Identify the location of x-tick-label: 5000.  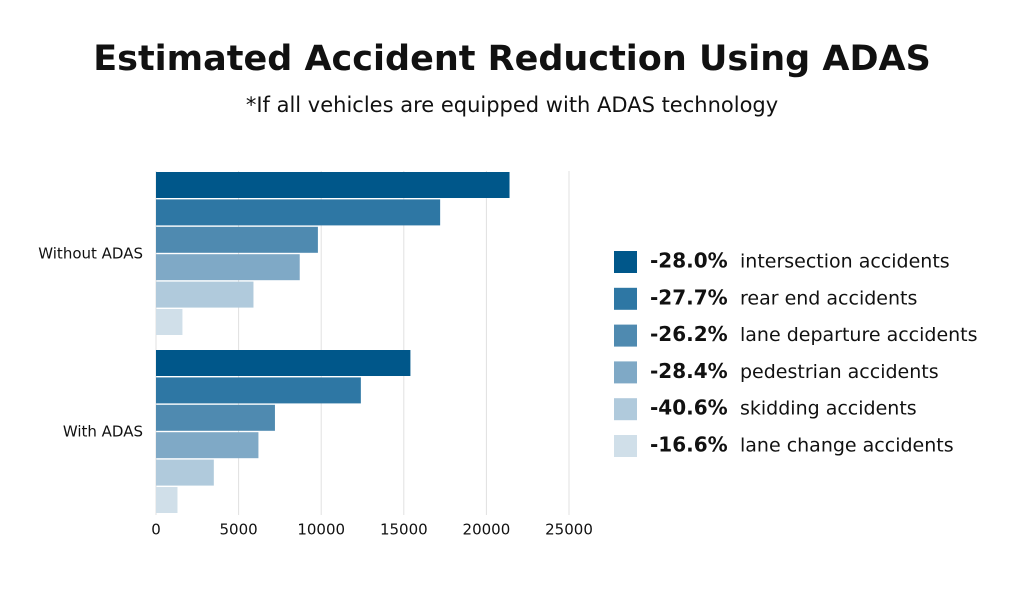
(239, 530).